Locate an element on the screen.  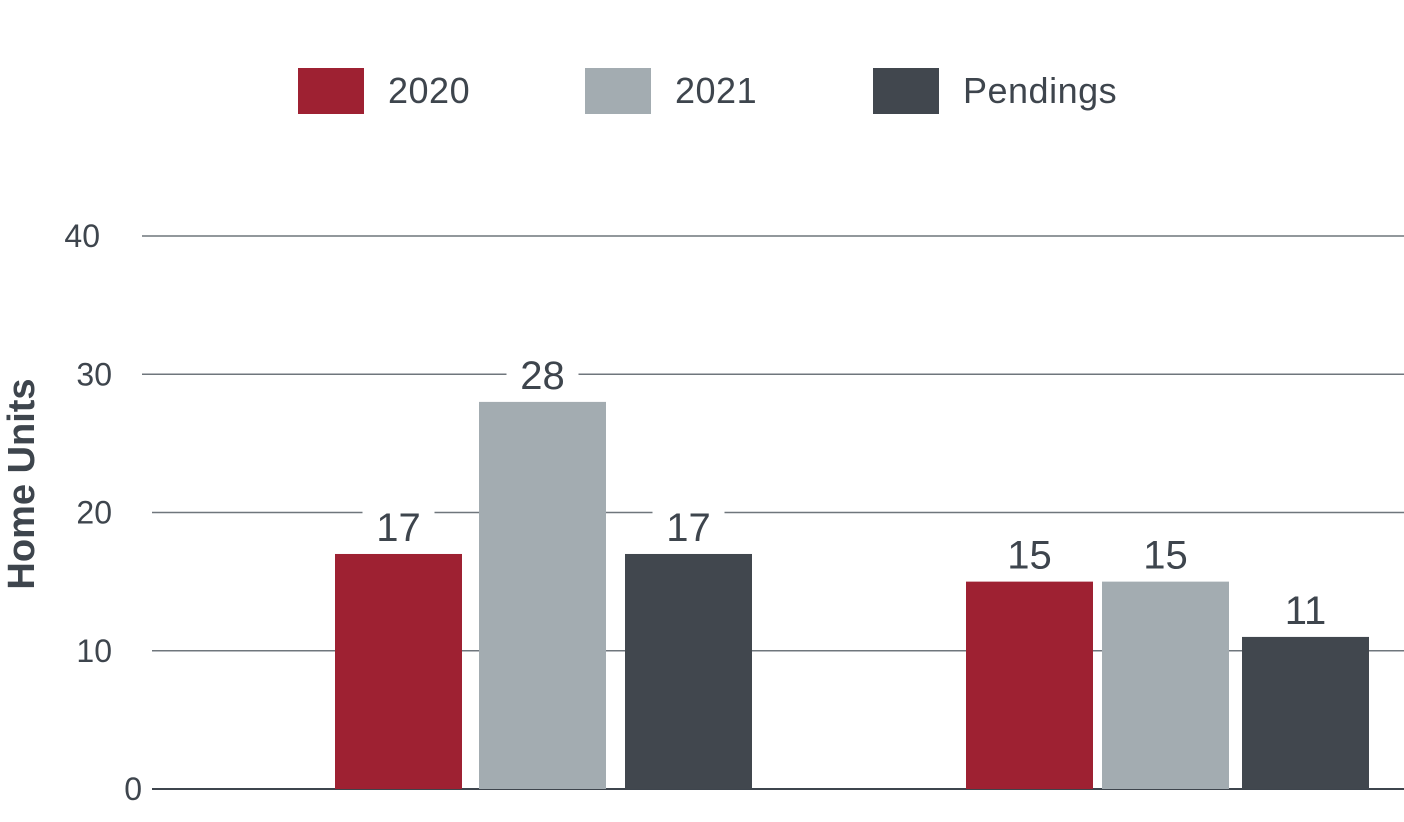
legend-swatch-2021 is located at coordinates (618, 91).